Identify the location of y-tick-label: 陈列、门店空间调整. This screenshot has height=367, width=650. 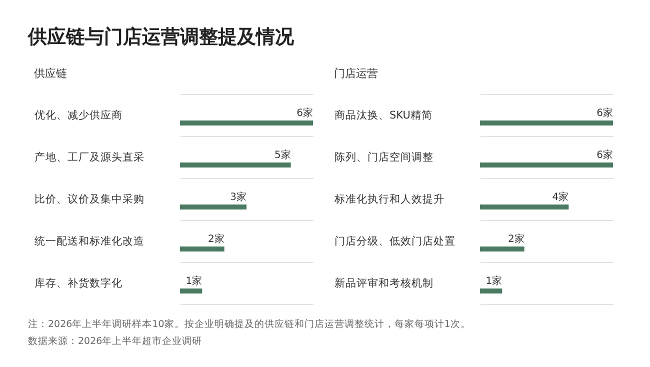
(384, 157).